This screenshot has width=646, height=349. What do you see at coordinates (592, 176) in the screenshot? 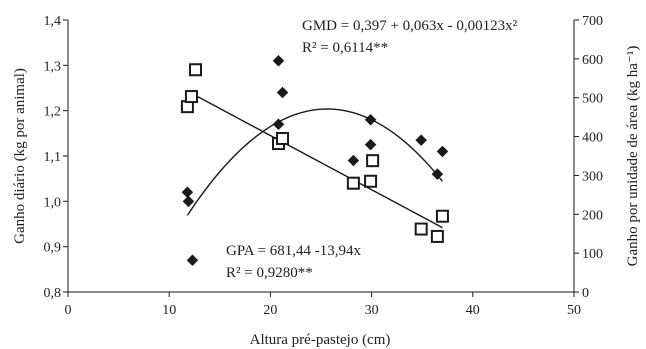
I see `y-right-tick-label: 300` at bounding box center [592, 176].